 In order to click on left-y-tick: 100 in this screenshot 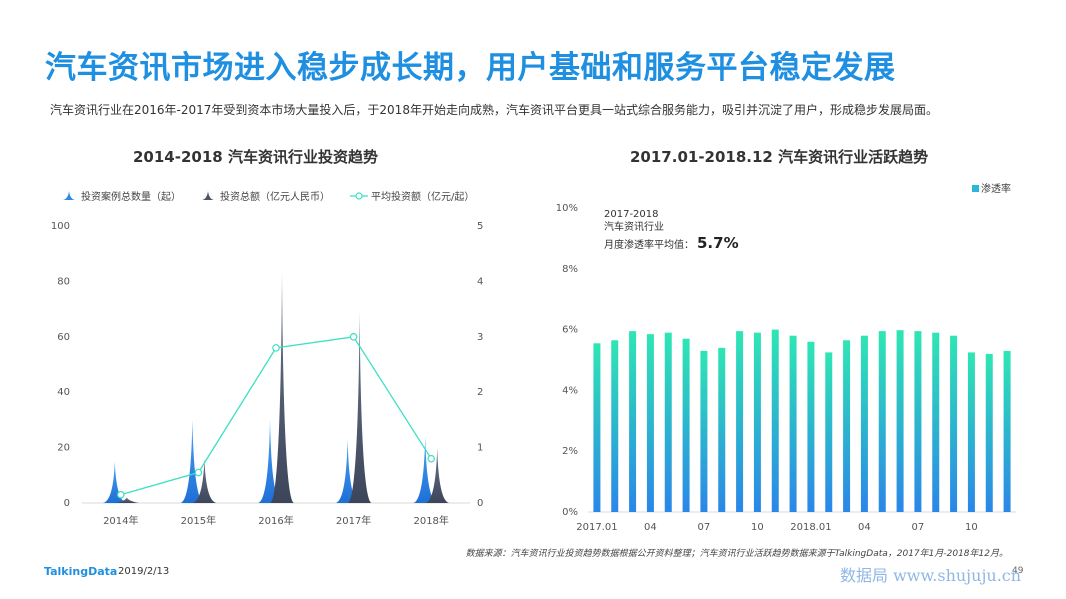, I will do `click(60, 226)`.